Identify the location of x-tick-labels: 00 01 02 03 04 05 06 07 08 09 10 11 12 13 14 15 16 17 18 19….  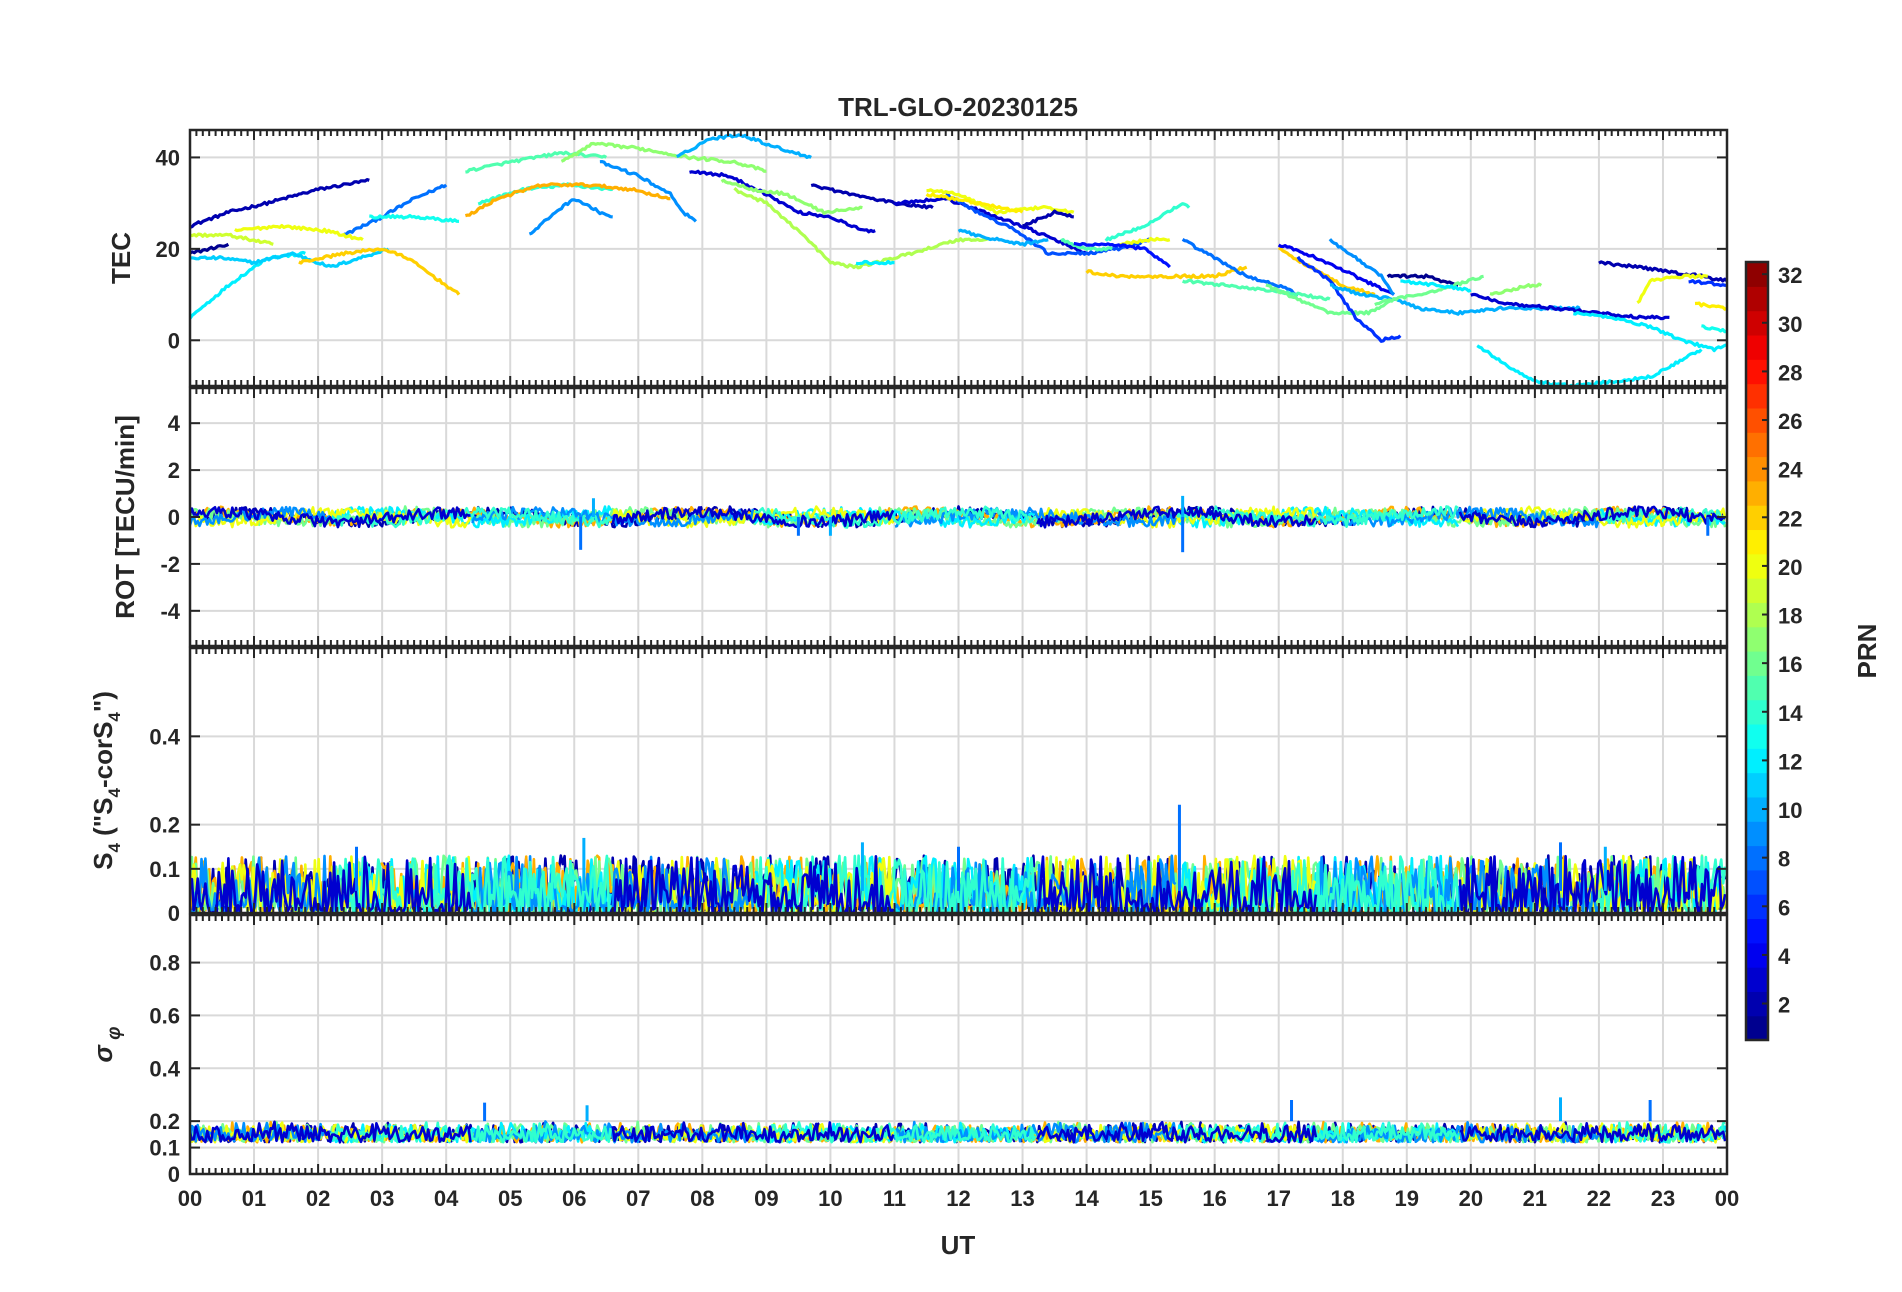
(958, 1198).